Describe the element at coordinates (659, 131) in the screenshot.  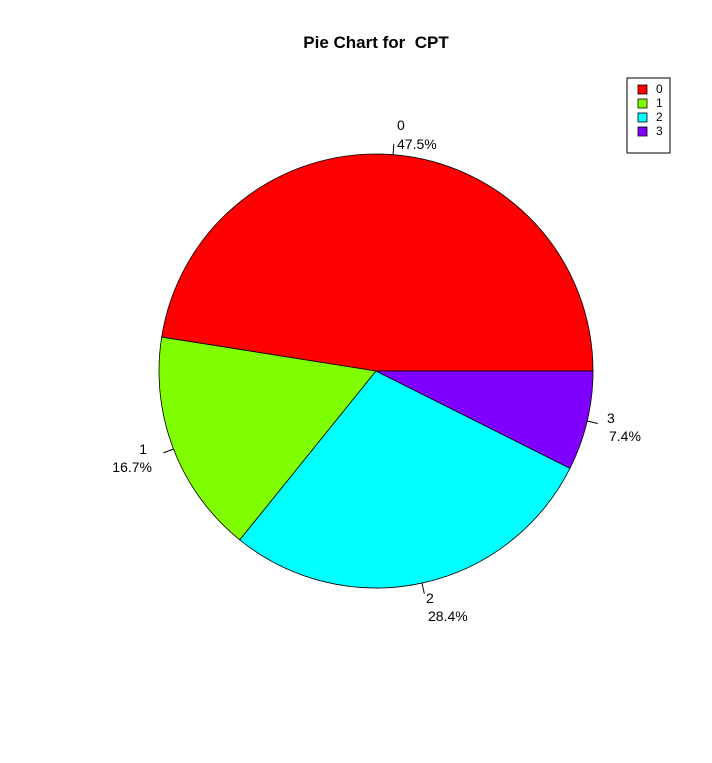
I see `legend-label-3: 3` at that location.